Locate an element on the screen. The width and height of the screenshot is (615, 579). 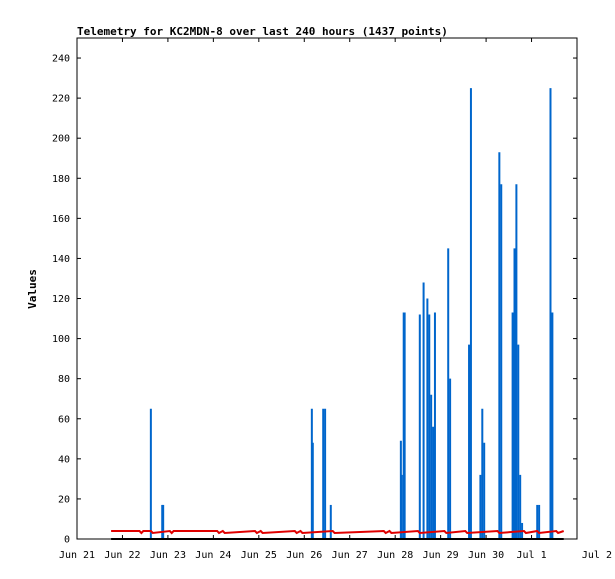
x-tick-label: Jun 28 is located at coordinates (395, 555).